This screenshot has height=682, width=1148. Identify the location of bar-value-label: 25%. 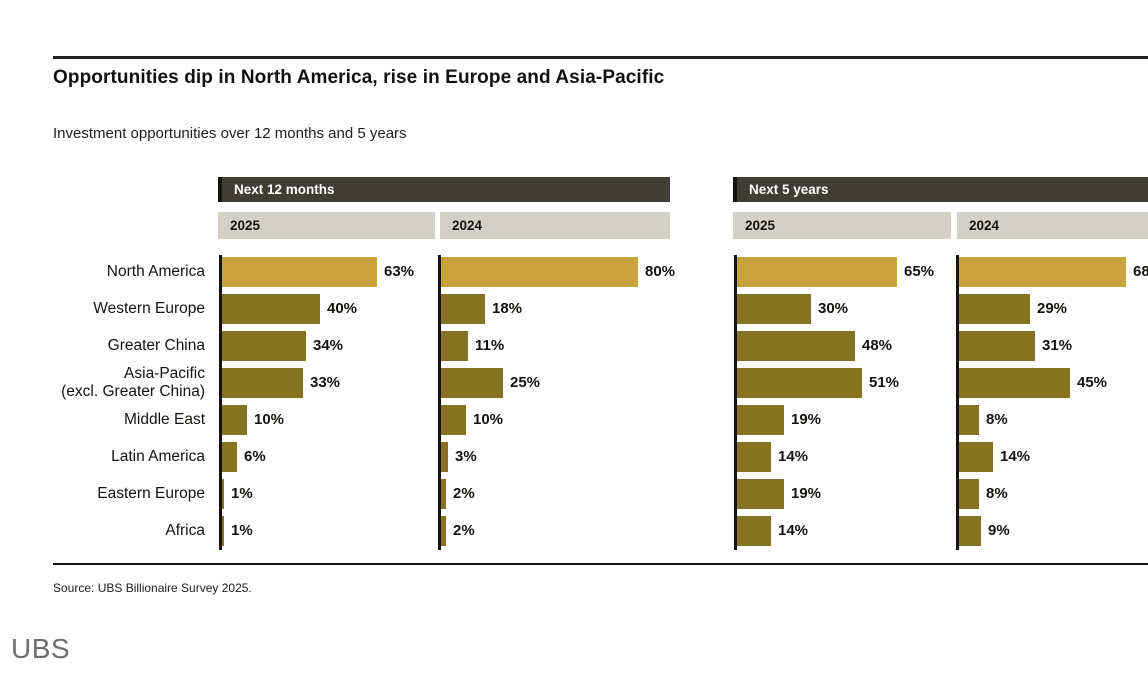
(525, 382).